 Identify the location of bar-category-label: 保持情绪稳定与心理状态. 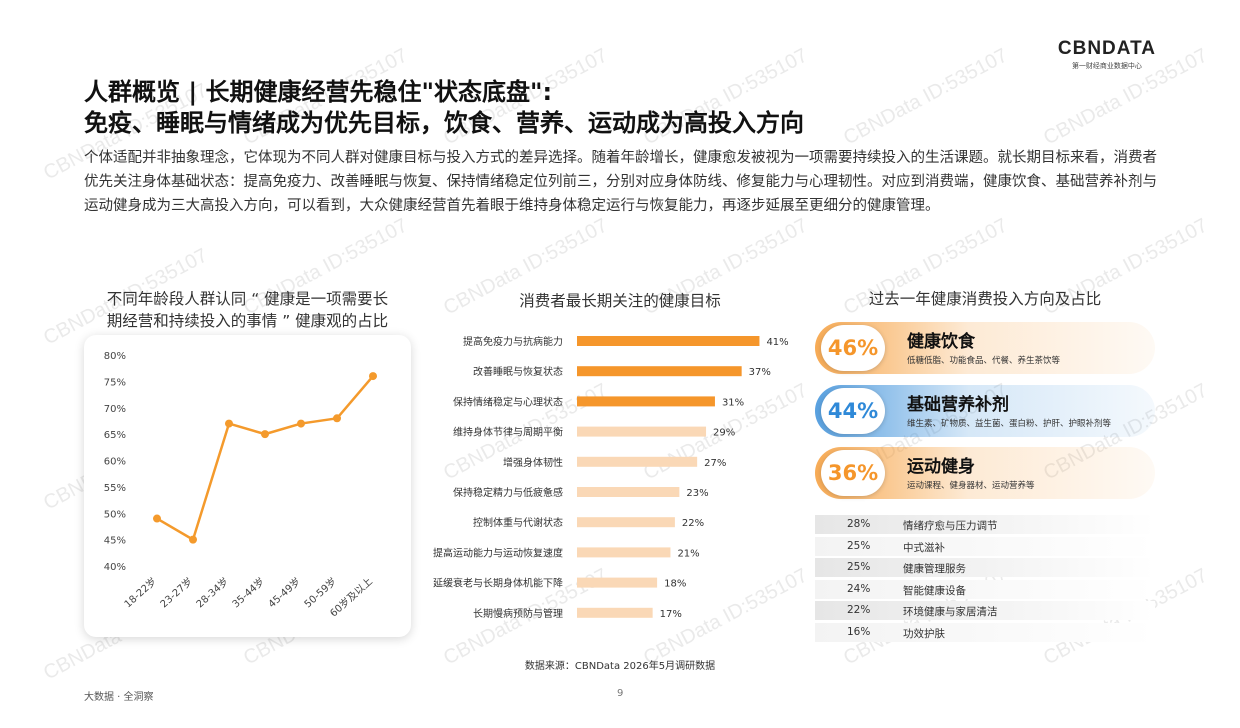
(508, 401).